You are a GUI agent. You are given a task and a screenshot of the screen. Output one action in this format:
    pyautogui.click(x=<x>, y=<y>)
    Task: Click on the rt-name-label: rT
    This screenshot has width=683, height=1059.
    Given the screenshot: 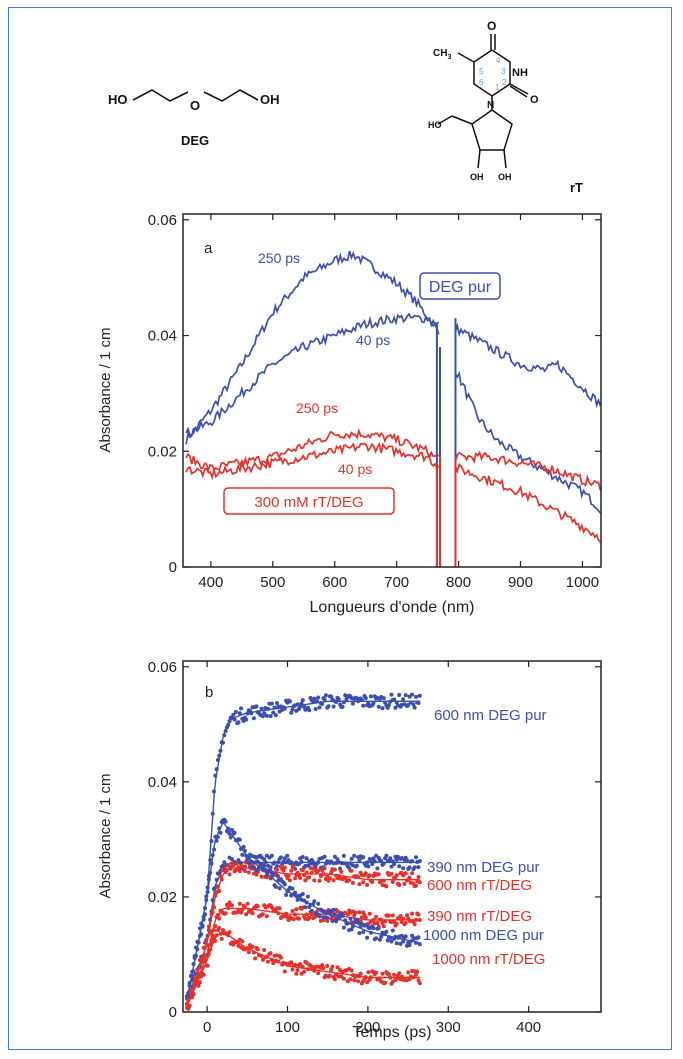 What is the action you would take?
    pyautogui.click(x=576, y=187)
    